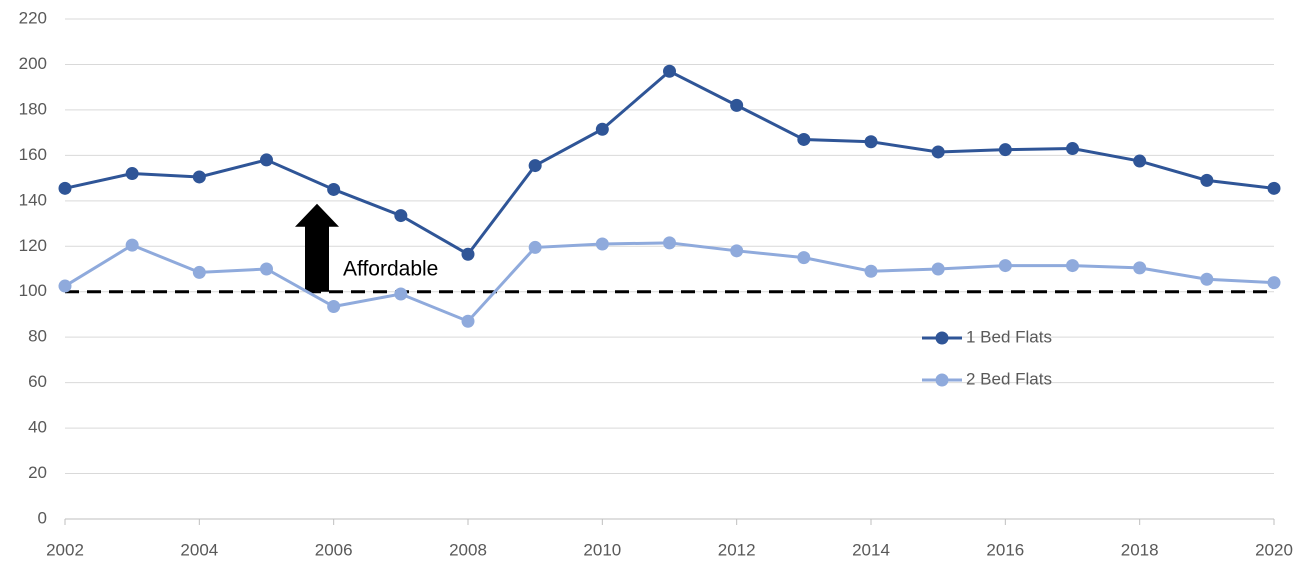  I want to click on y-tick-label: 220, so click(33, 17).